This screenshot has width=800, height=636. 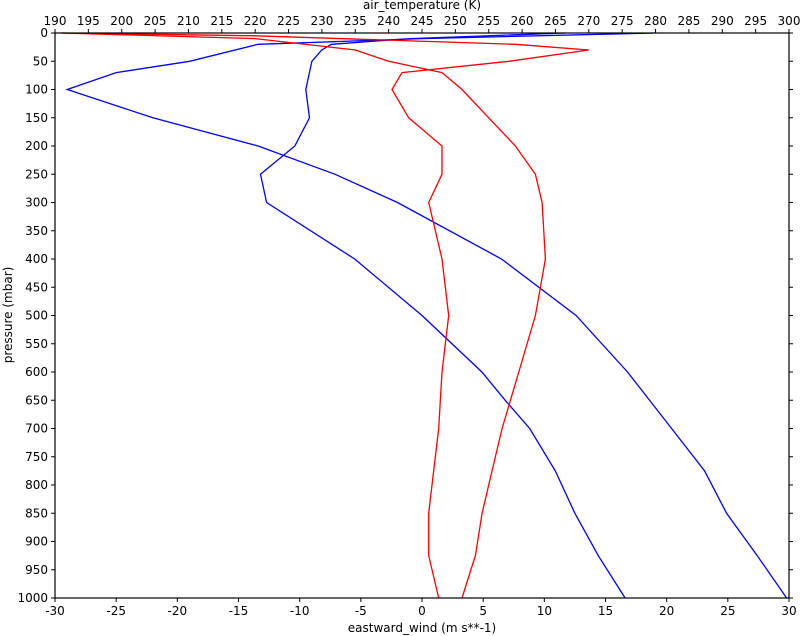 What do you see at coordinates (36, 542) in the screenshot?
I see `y-tick-label: 900` at bounding box center [36, 542].